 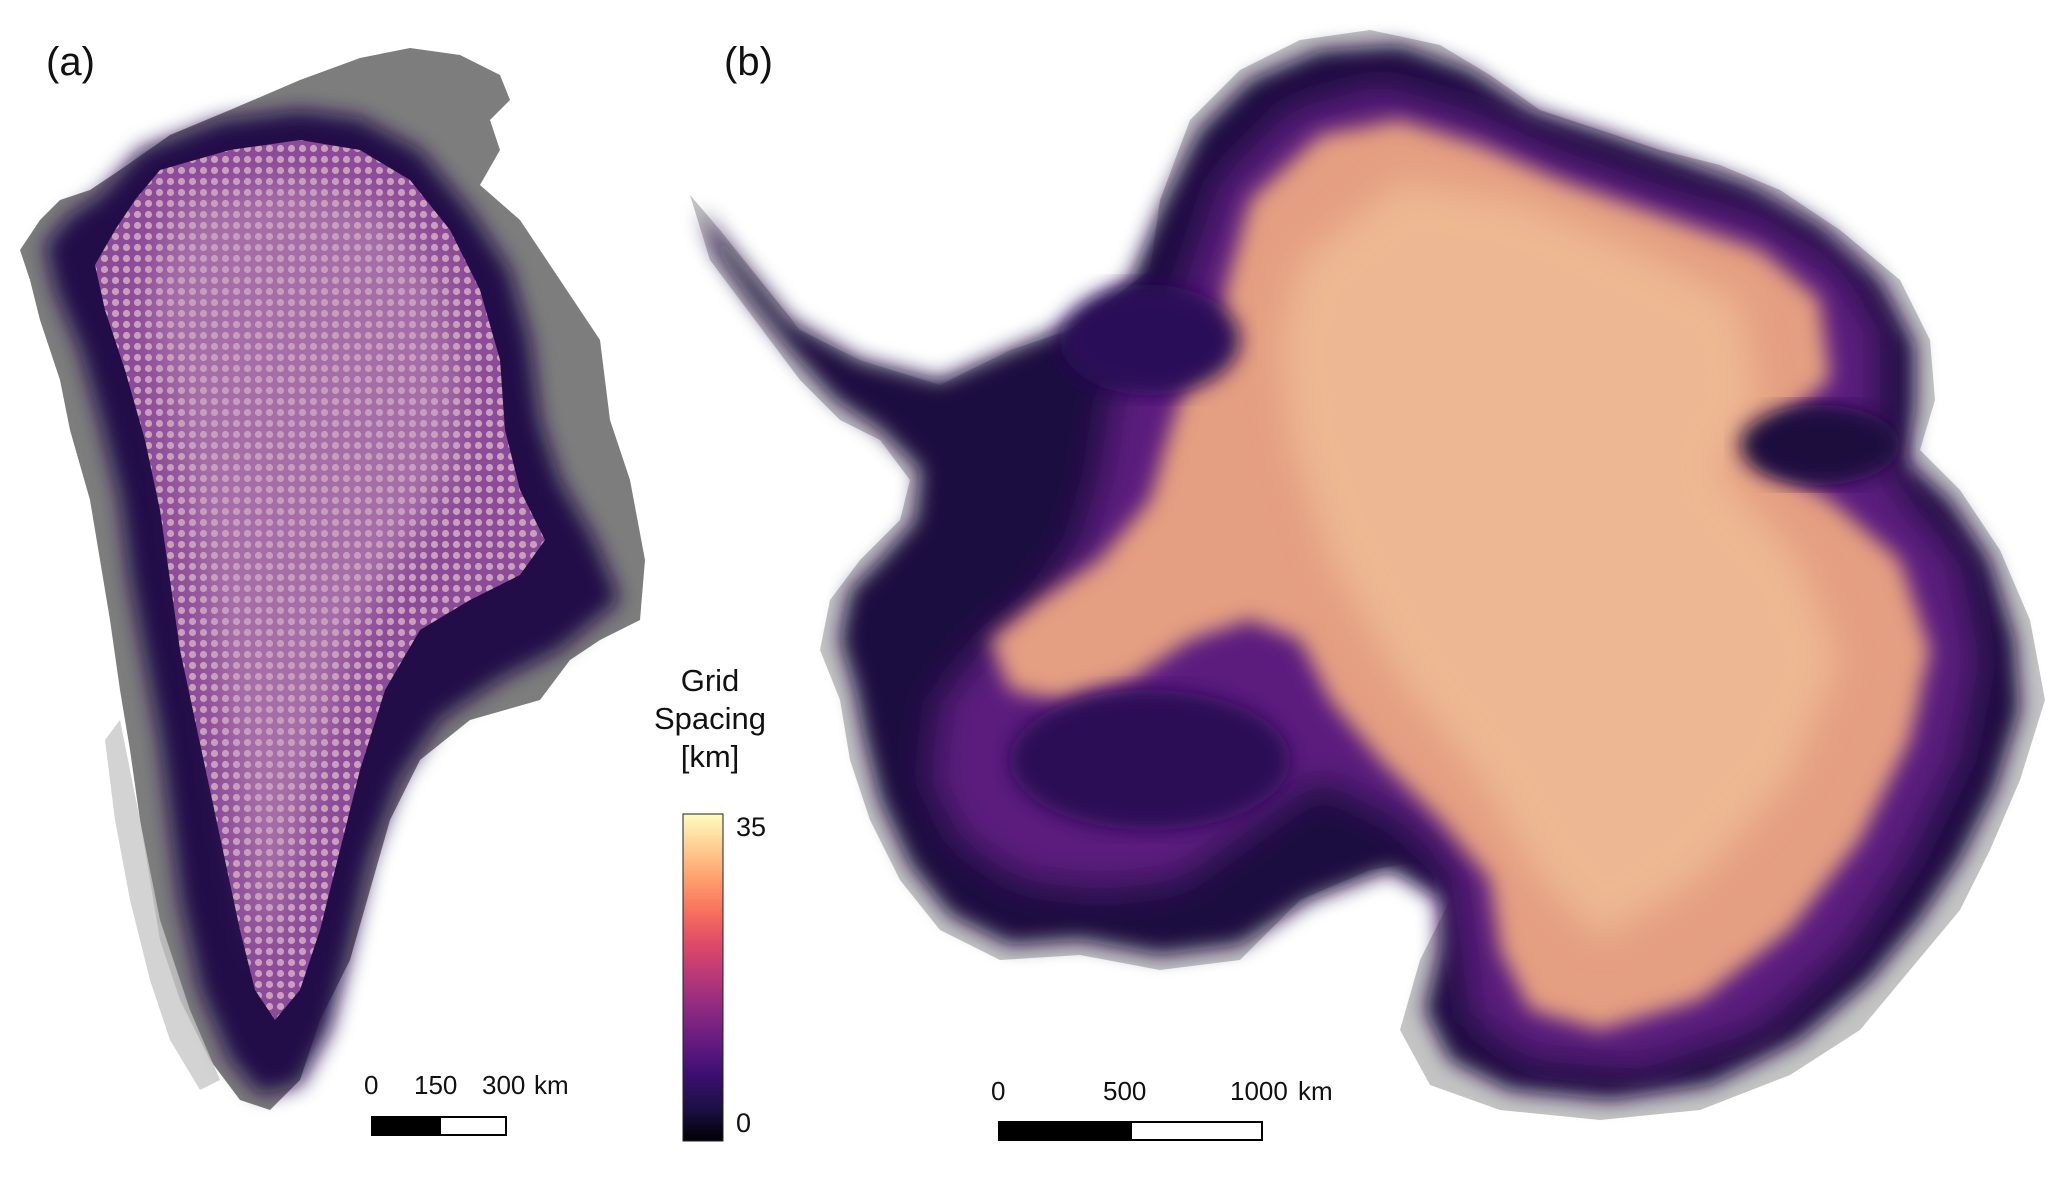 What do you see at coordinates (70, 62) in the screenshot?
I see `panel-a-label: (a)` at bounding box center [70, 62].